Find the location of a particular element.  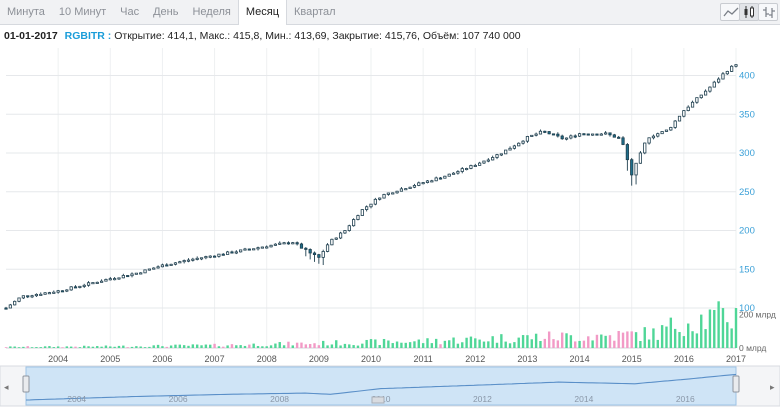

tab-5: Месяц is located at coordinates (262, 12).